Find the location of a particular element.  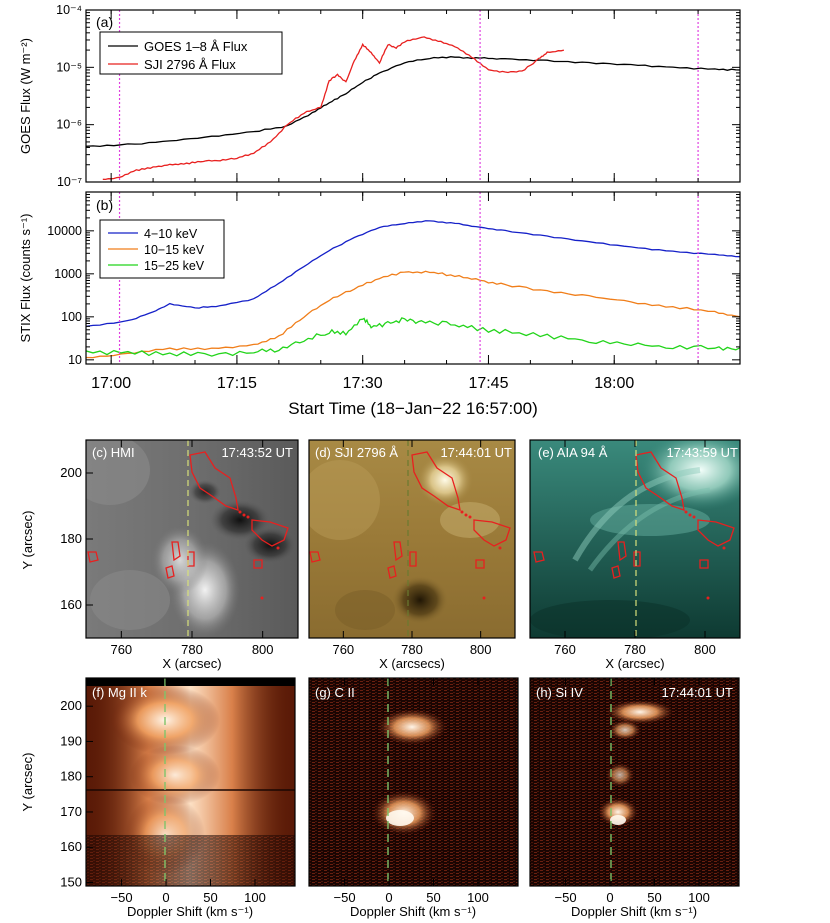

ytick-label-a-0: 10⁻⁷ is located at coordinates (70, 182).